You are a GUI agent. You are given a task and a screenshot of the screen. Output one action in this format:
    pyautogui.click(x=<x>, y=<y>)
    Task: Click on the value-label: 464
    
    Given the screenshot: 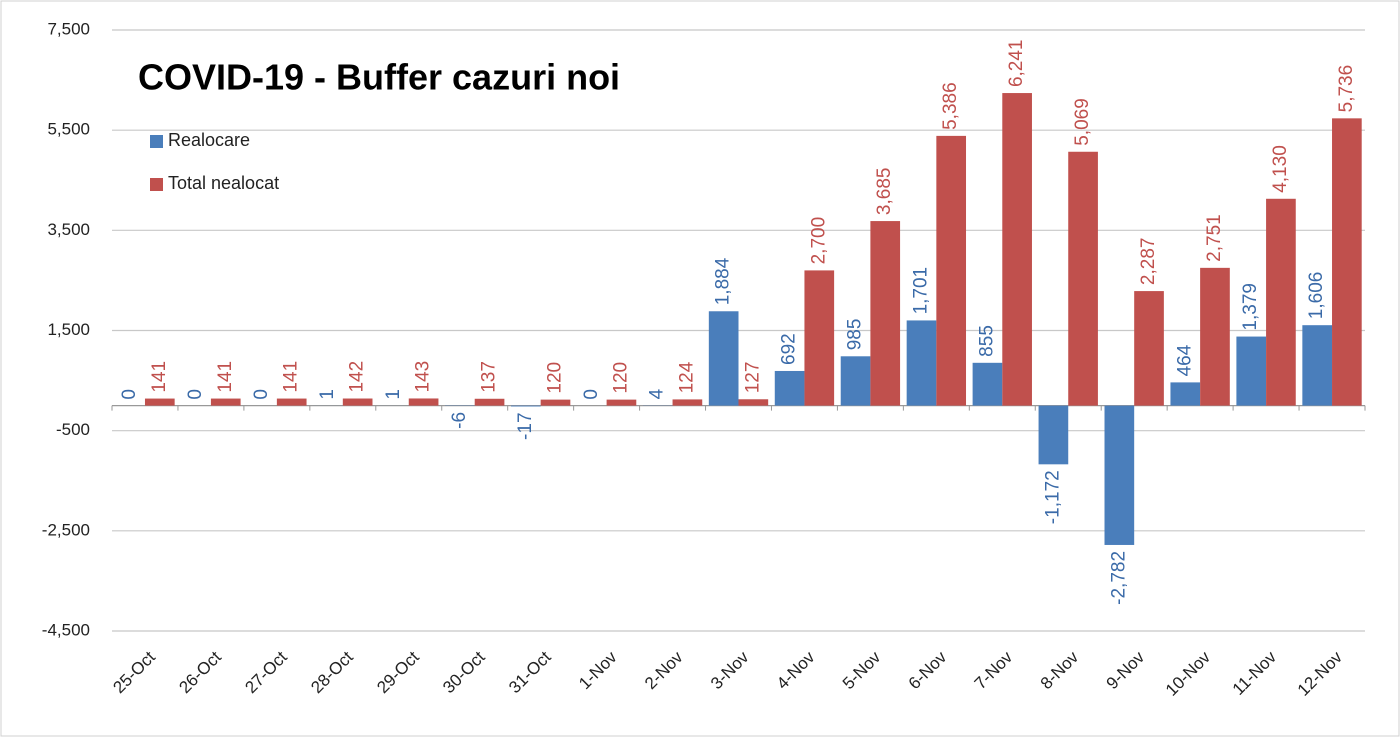 What is the action you would take?
    pyautogui.click(x=1184, y=360)
    